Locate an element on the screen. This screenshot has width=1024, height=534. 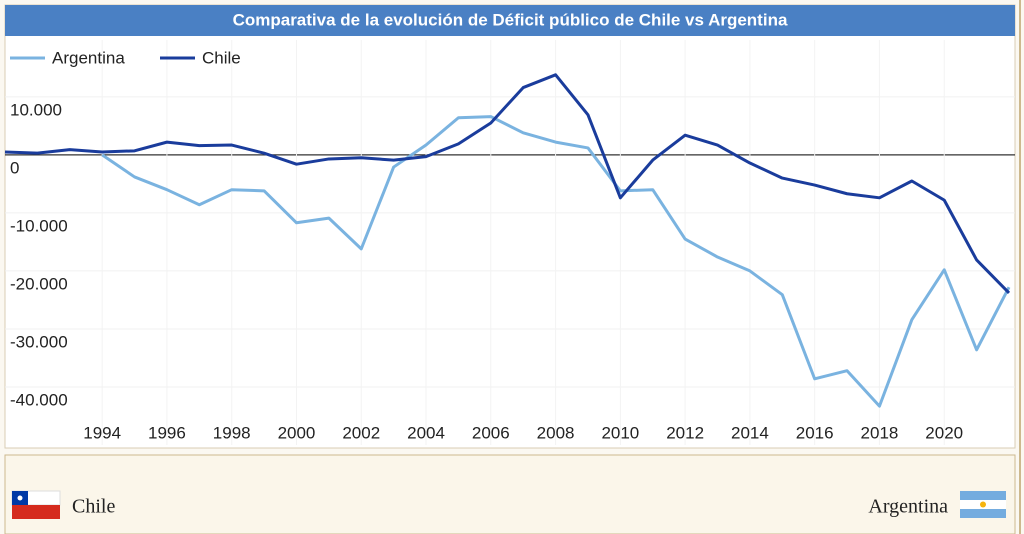
y-tick-label: 10.000 is located at coordinates (36, 109).